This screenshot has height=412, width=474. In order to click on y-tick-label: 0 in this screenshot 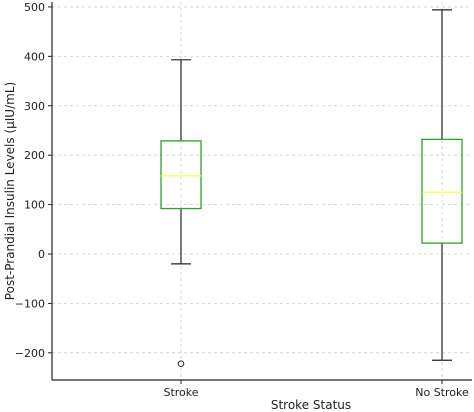, I will do `click(41, 254)`.